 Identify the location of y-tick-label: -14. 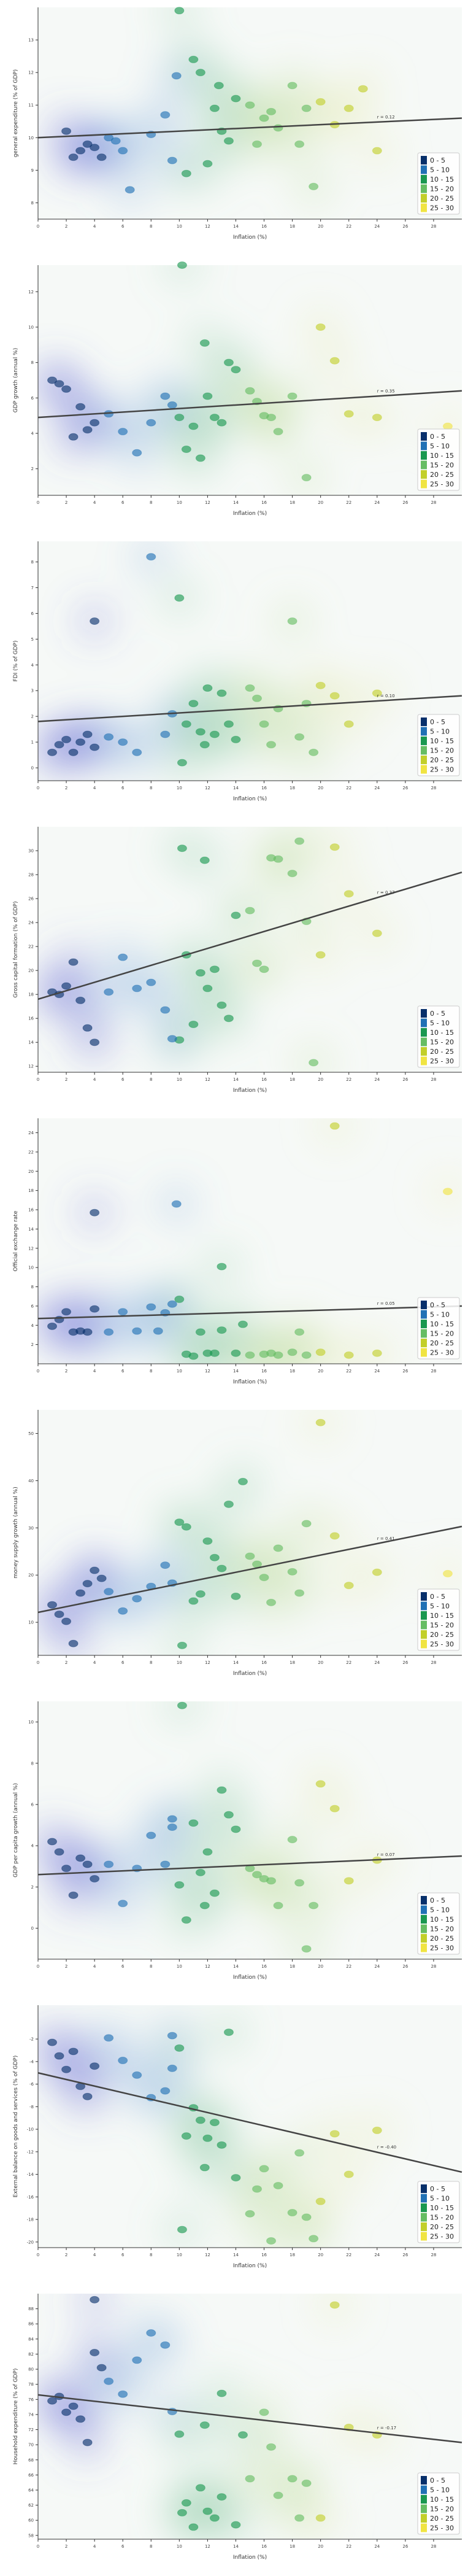
(30, 2174).